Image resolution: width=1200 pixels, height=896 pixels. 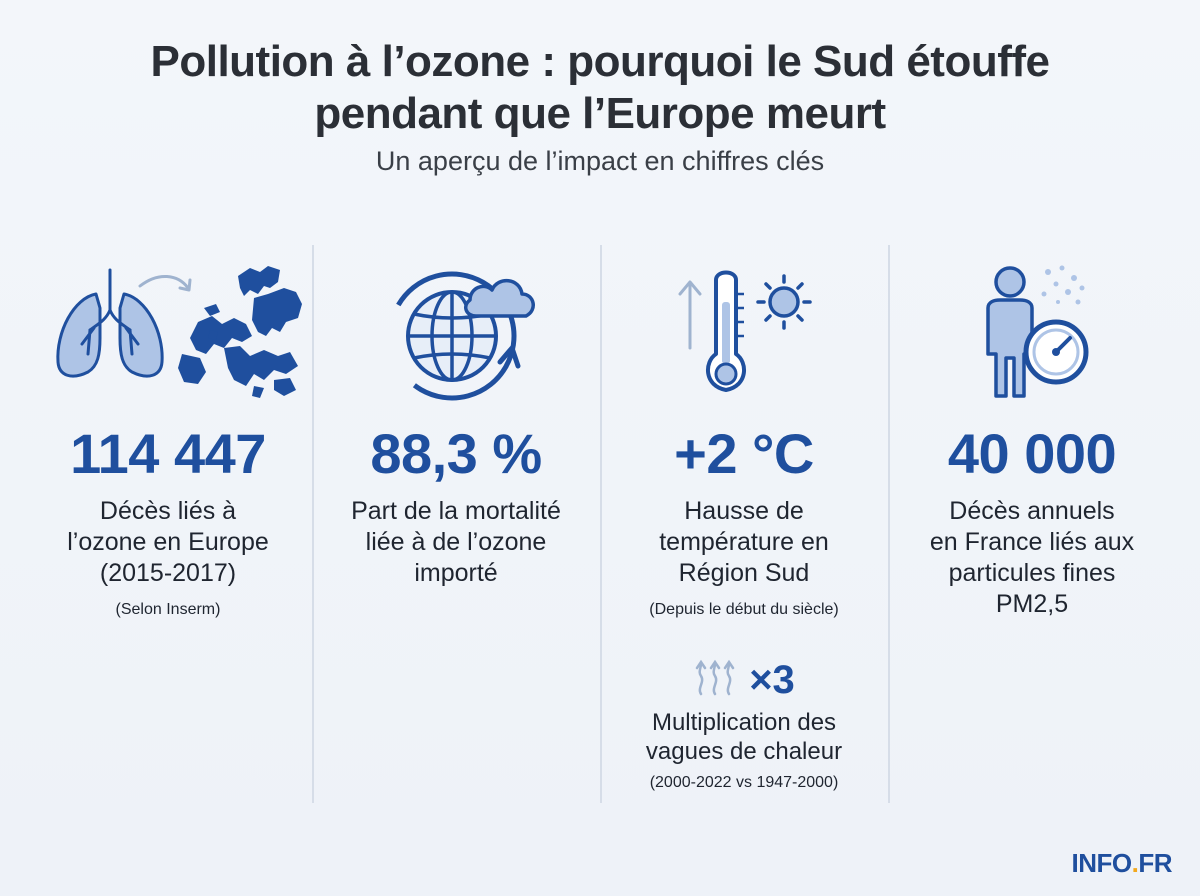 What do you see at coordinates (456, 333) in the screenshot?
I see `globe-cloud-icon` at bounding box center [456, 333].